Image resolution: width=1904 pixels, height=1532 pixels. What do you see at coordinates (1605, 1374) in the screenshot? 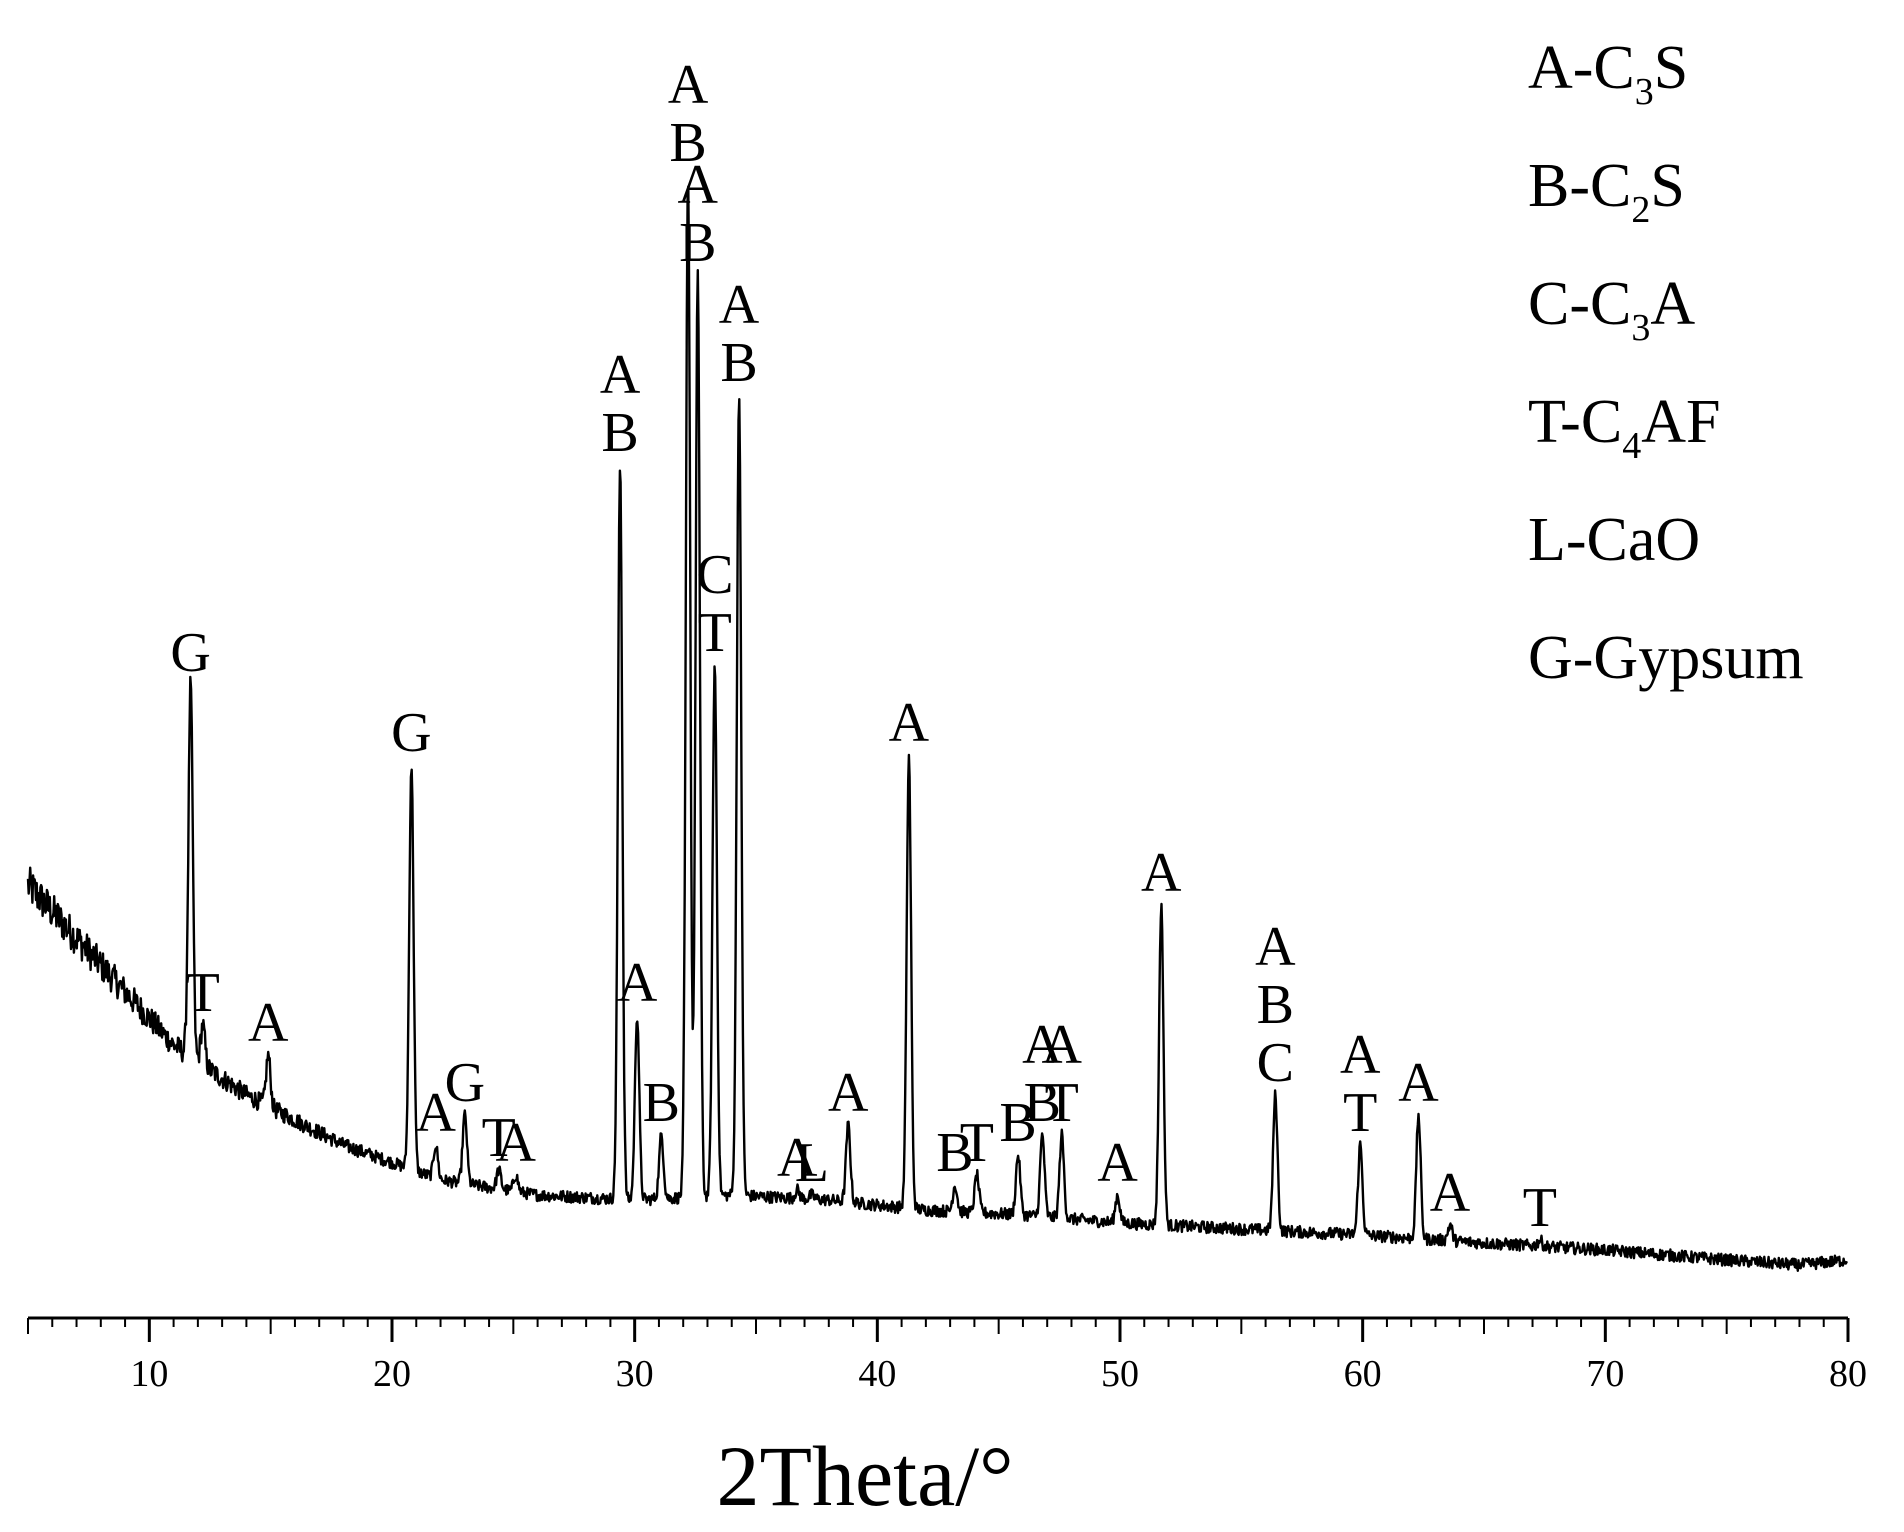
I see `x-tick-label: 70` at bounding box center [1605, 1374].